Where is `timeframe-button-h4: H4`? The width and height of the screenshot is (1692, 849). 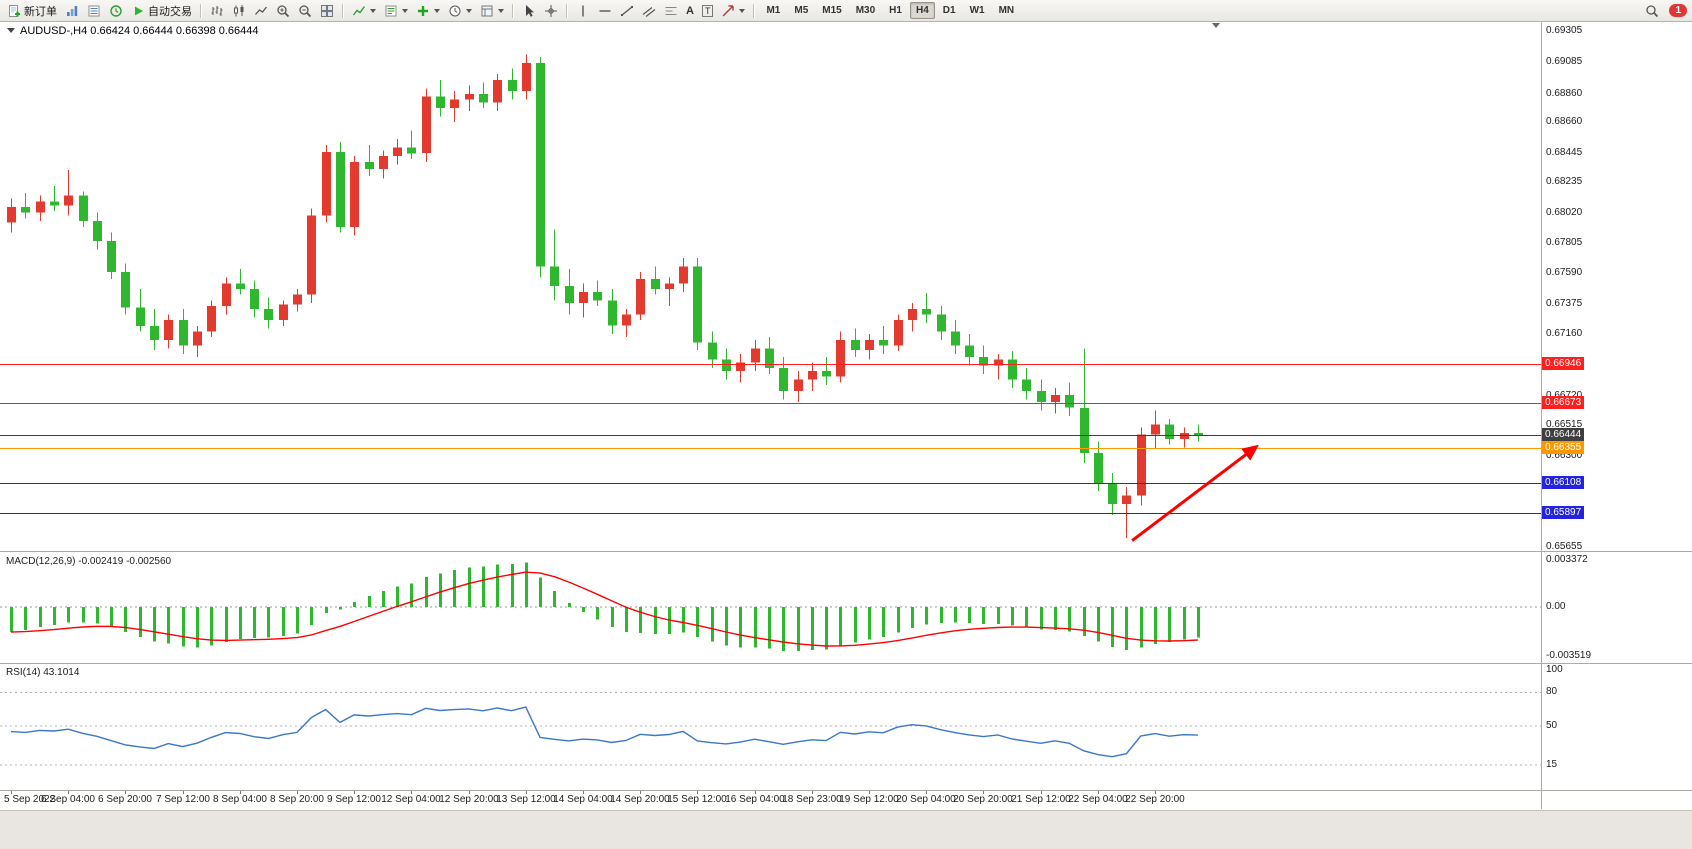
timeframe-button-h4: H4 is located at coordinates (922, 10).